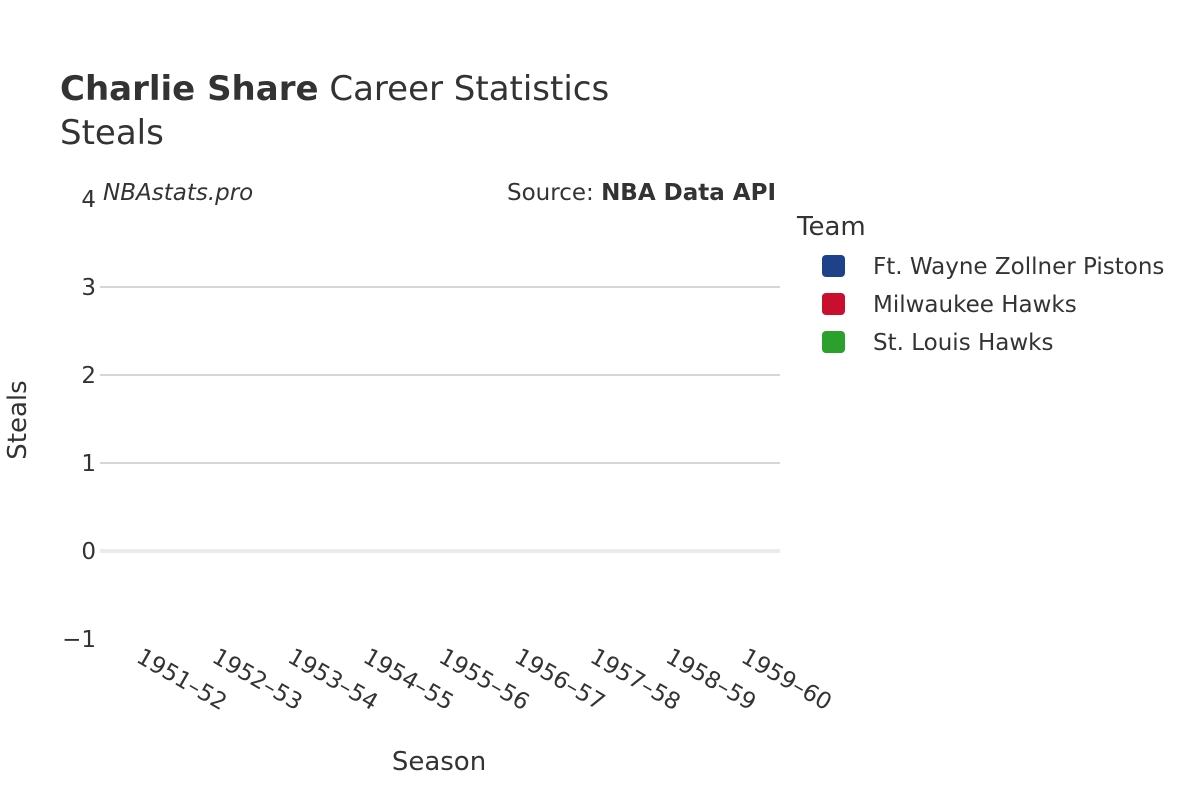  Describe the element at coordinates (18, 419) in the screenshot. I see `y-axis-title: Steals` at that location.